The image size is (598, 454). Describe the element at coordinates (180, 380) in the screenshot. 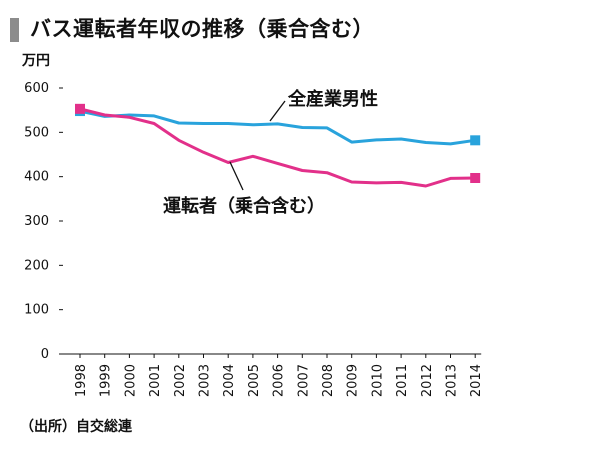

I see `x-tick-label: 2002` at that location.